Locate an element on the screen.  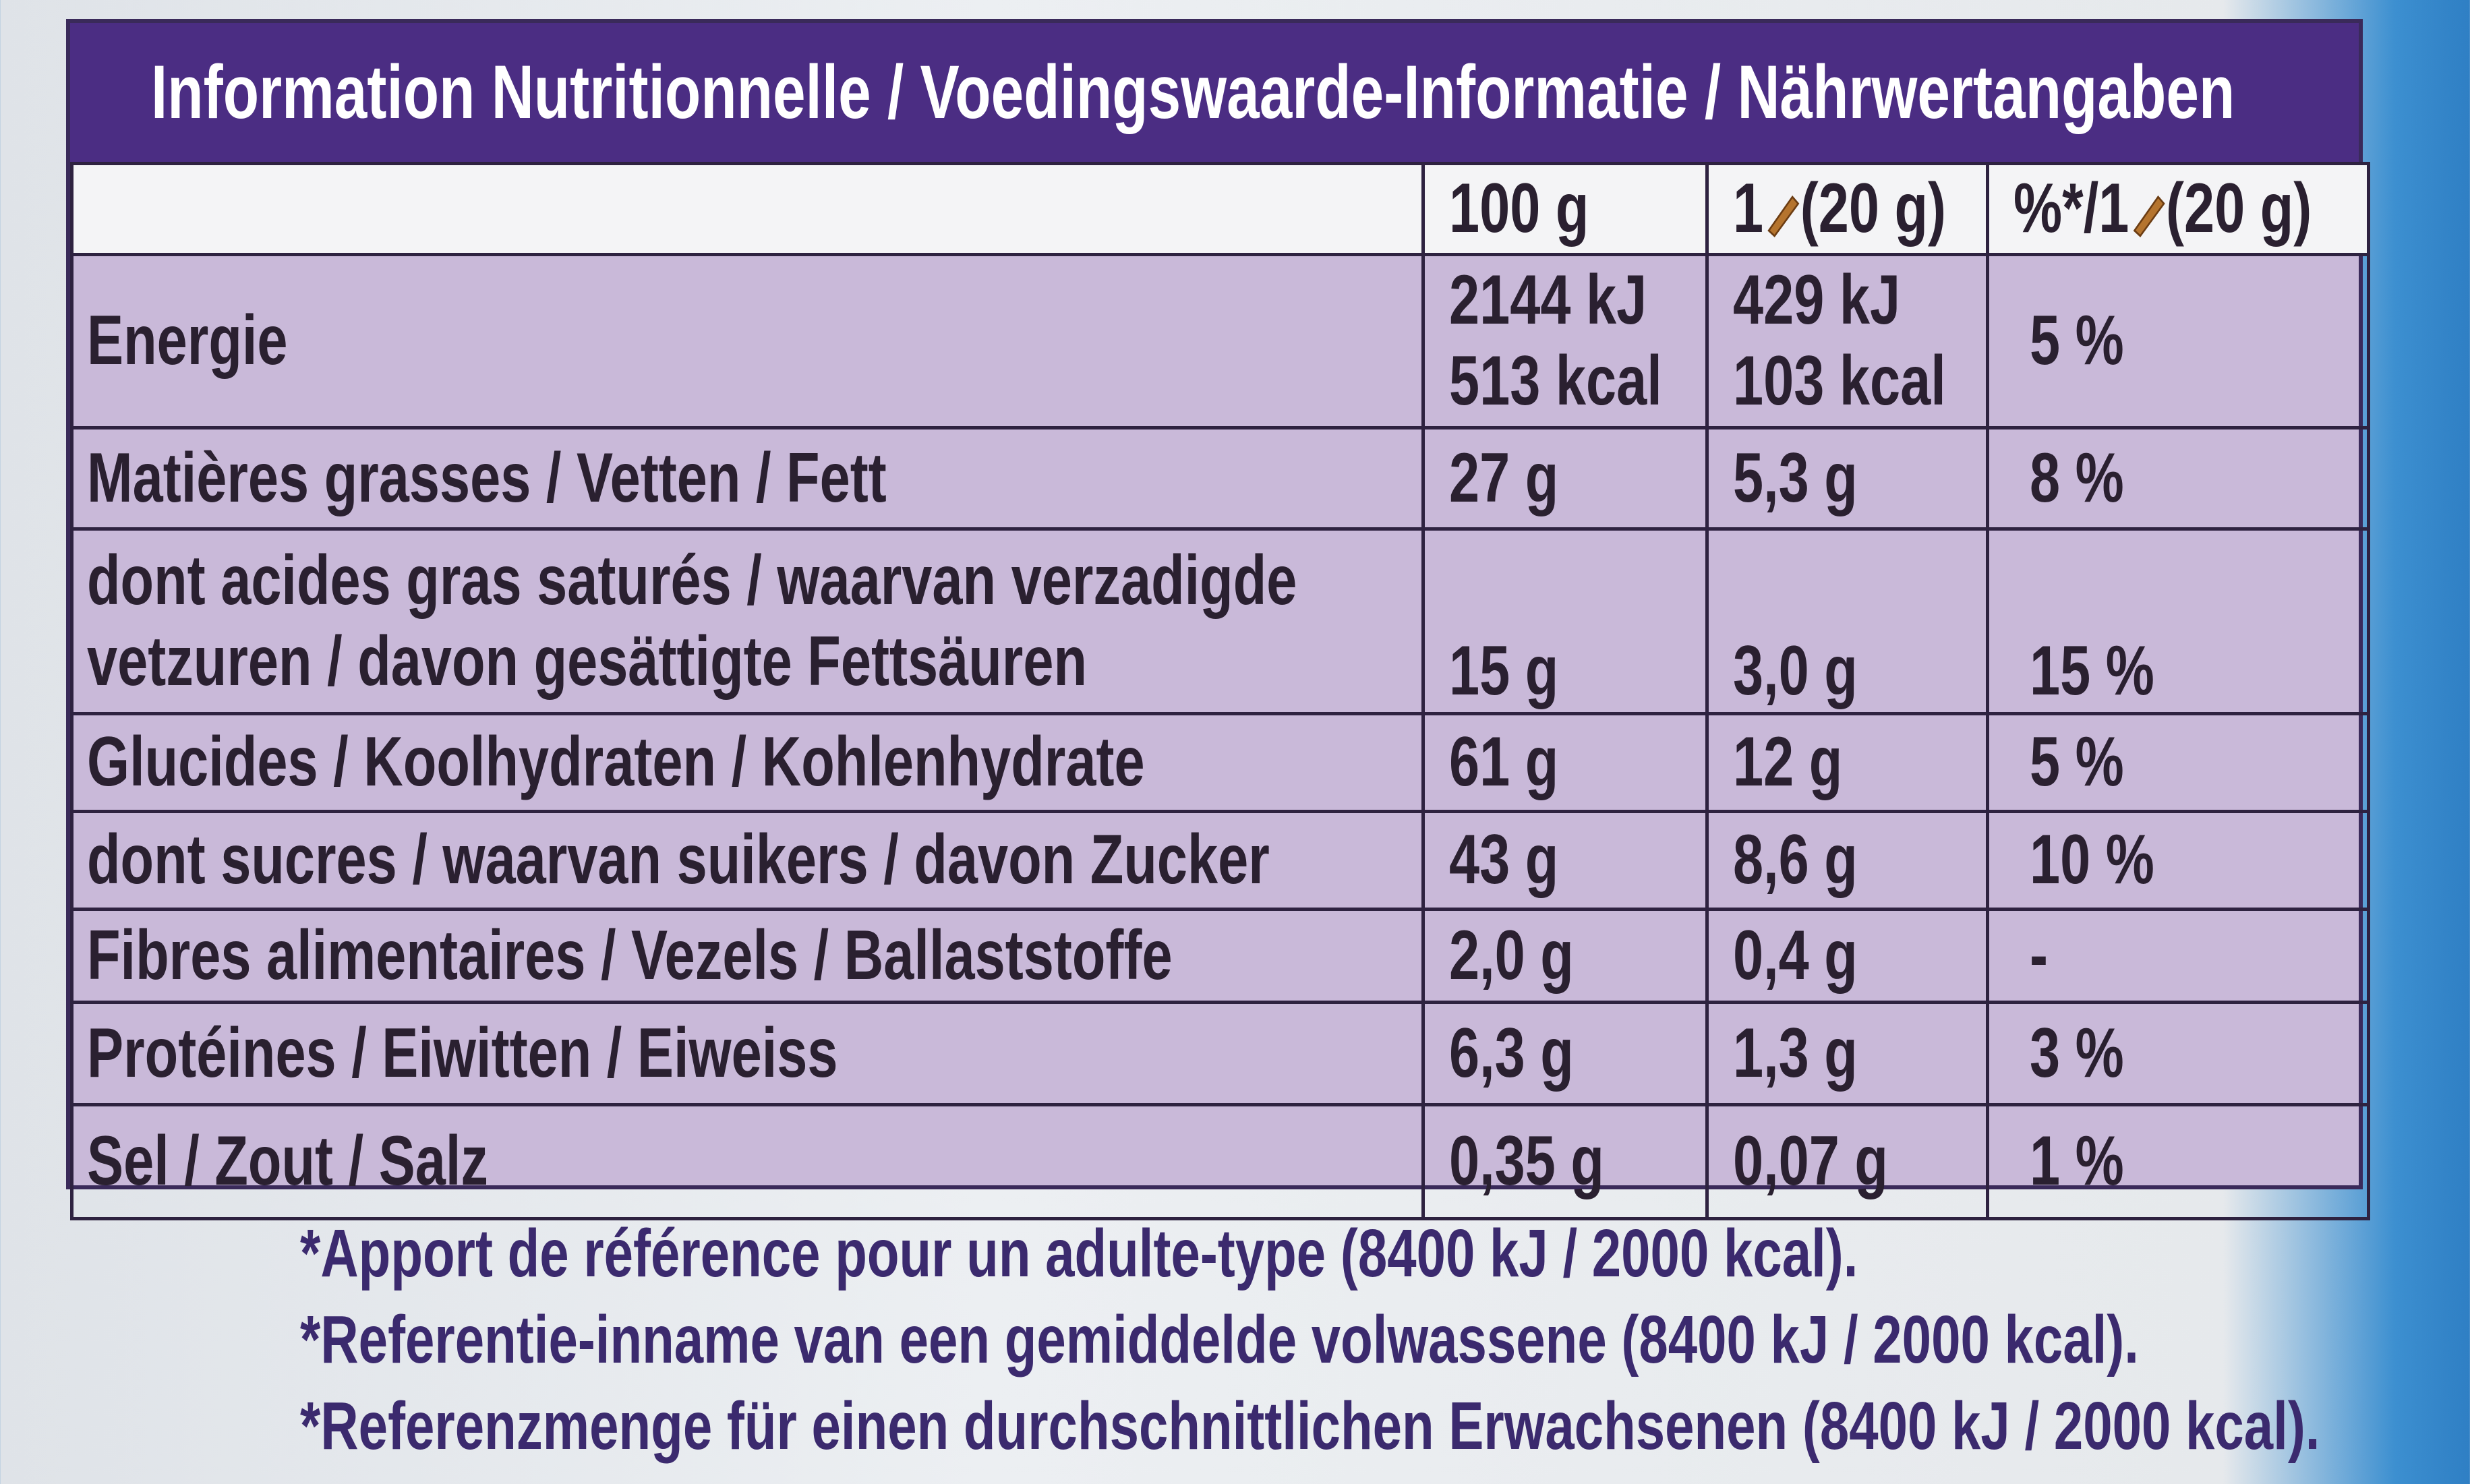
text: 27 g is located at coordinates (1504, 477).